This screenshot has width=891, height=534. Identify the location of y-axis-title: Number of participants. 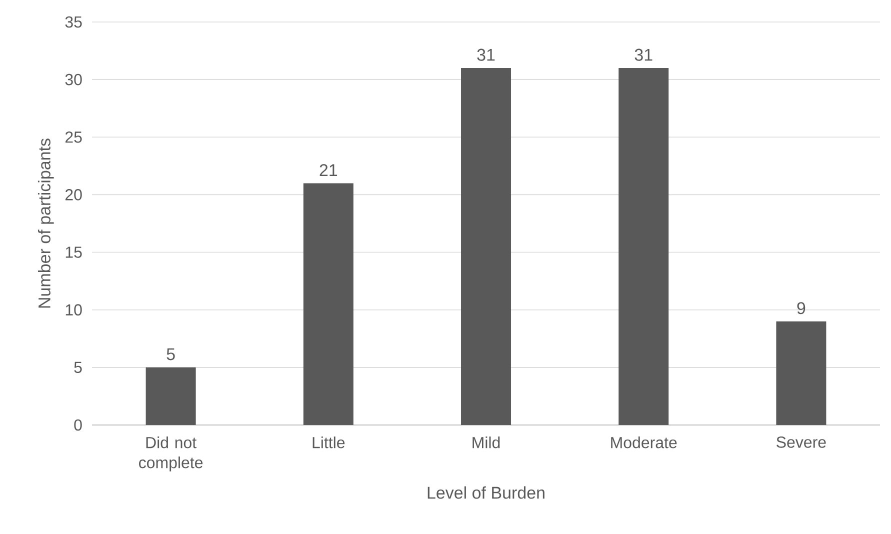
(46, 223).